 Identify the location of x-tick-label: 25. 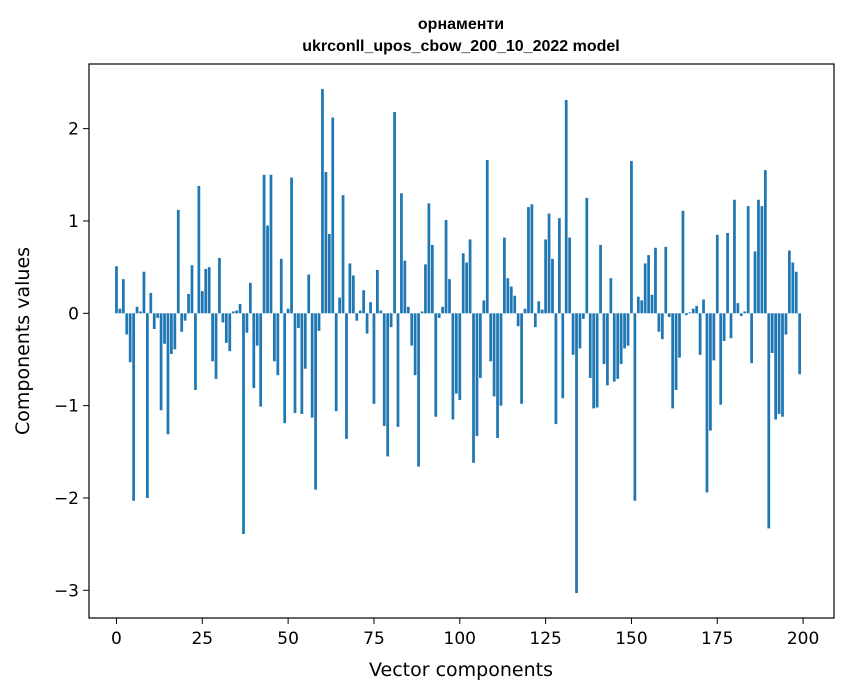
(202, 639).